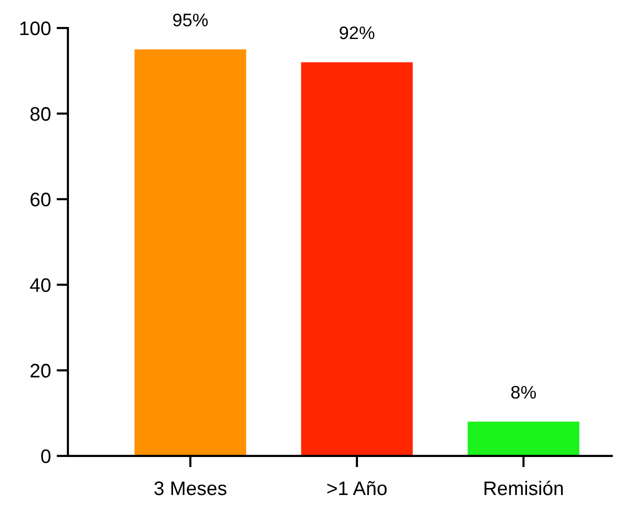 Image resolution: width=623 pixels, height=514 pixels. I want to click on y-tick-label: 20, so click(40, 371).